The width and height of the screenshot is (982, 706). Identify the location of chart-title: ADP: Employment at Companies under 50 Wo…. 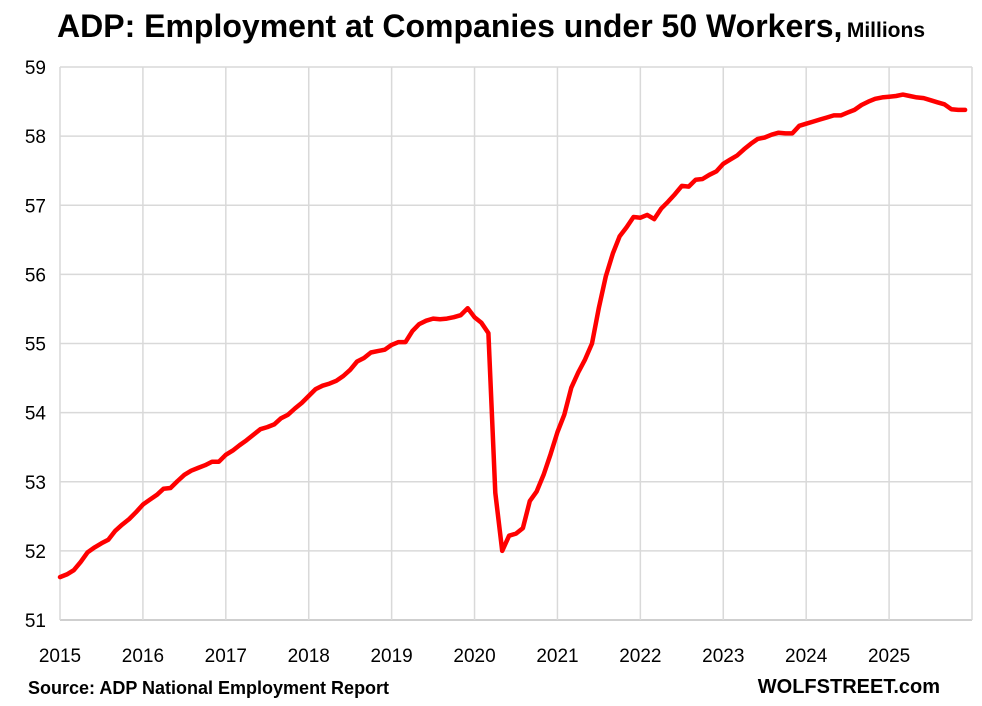
(491, 26).